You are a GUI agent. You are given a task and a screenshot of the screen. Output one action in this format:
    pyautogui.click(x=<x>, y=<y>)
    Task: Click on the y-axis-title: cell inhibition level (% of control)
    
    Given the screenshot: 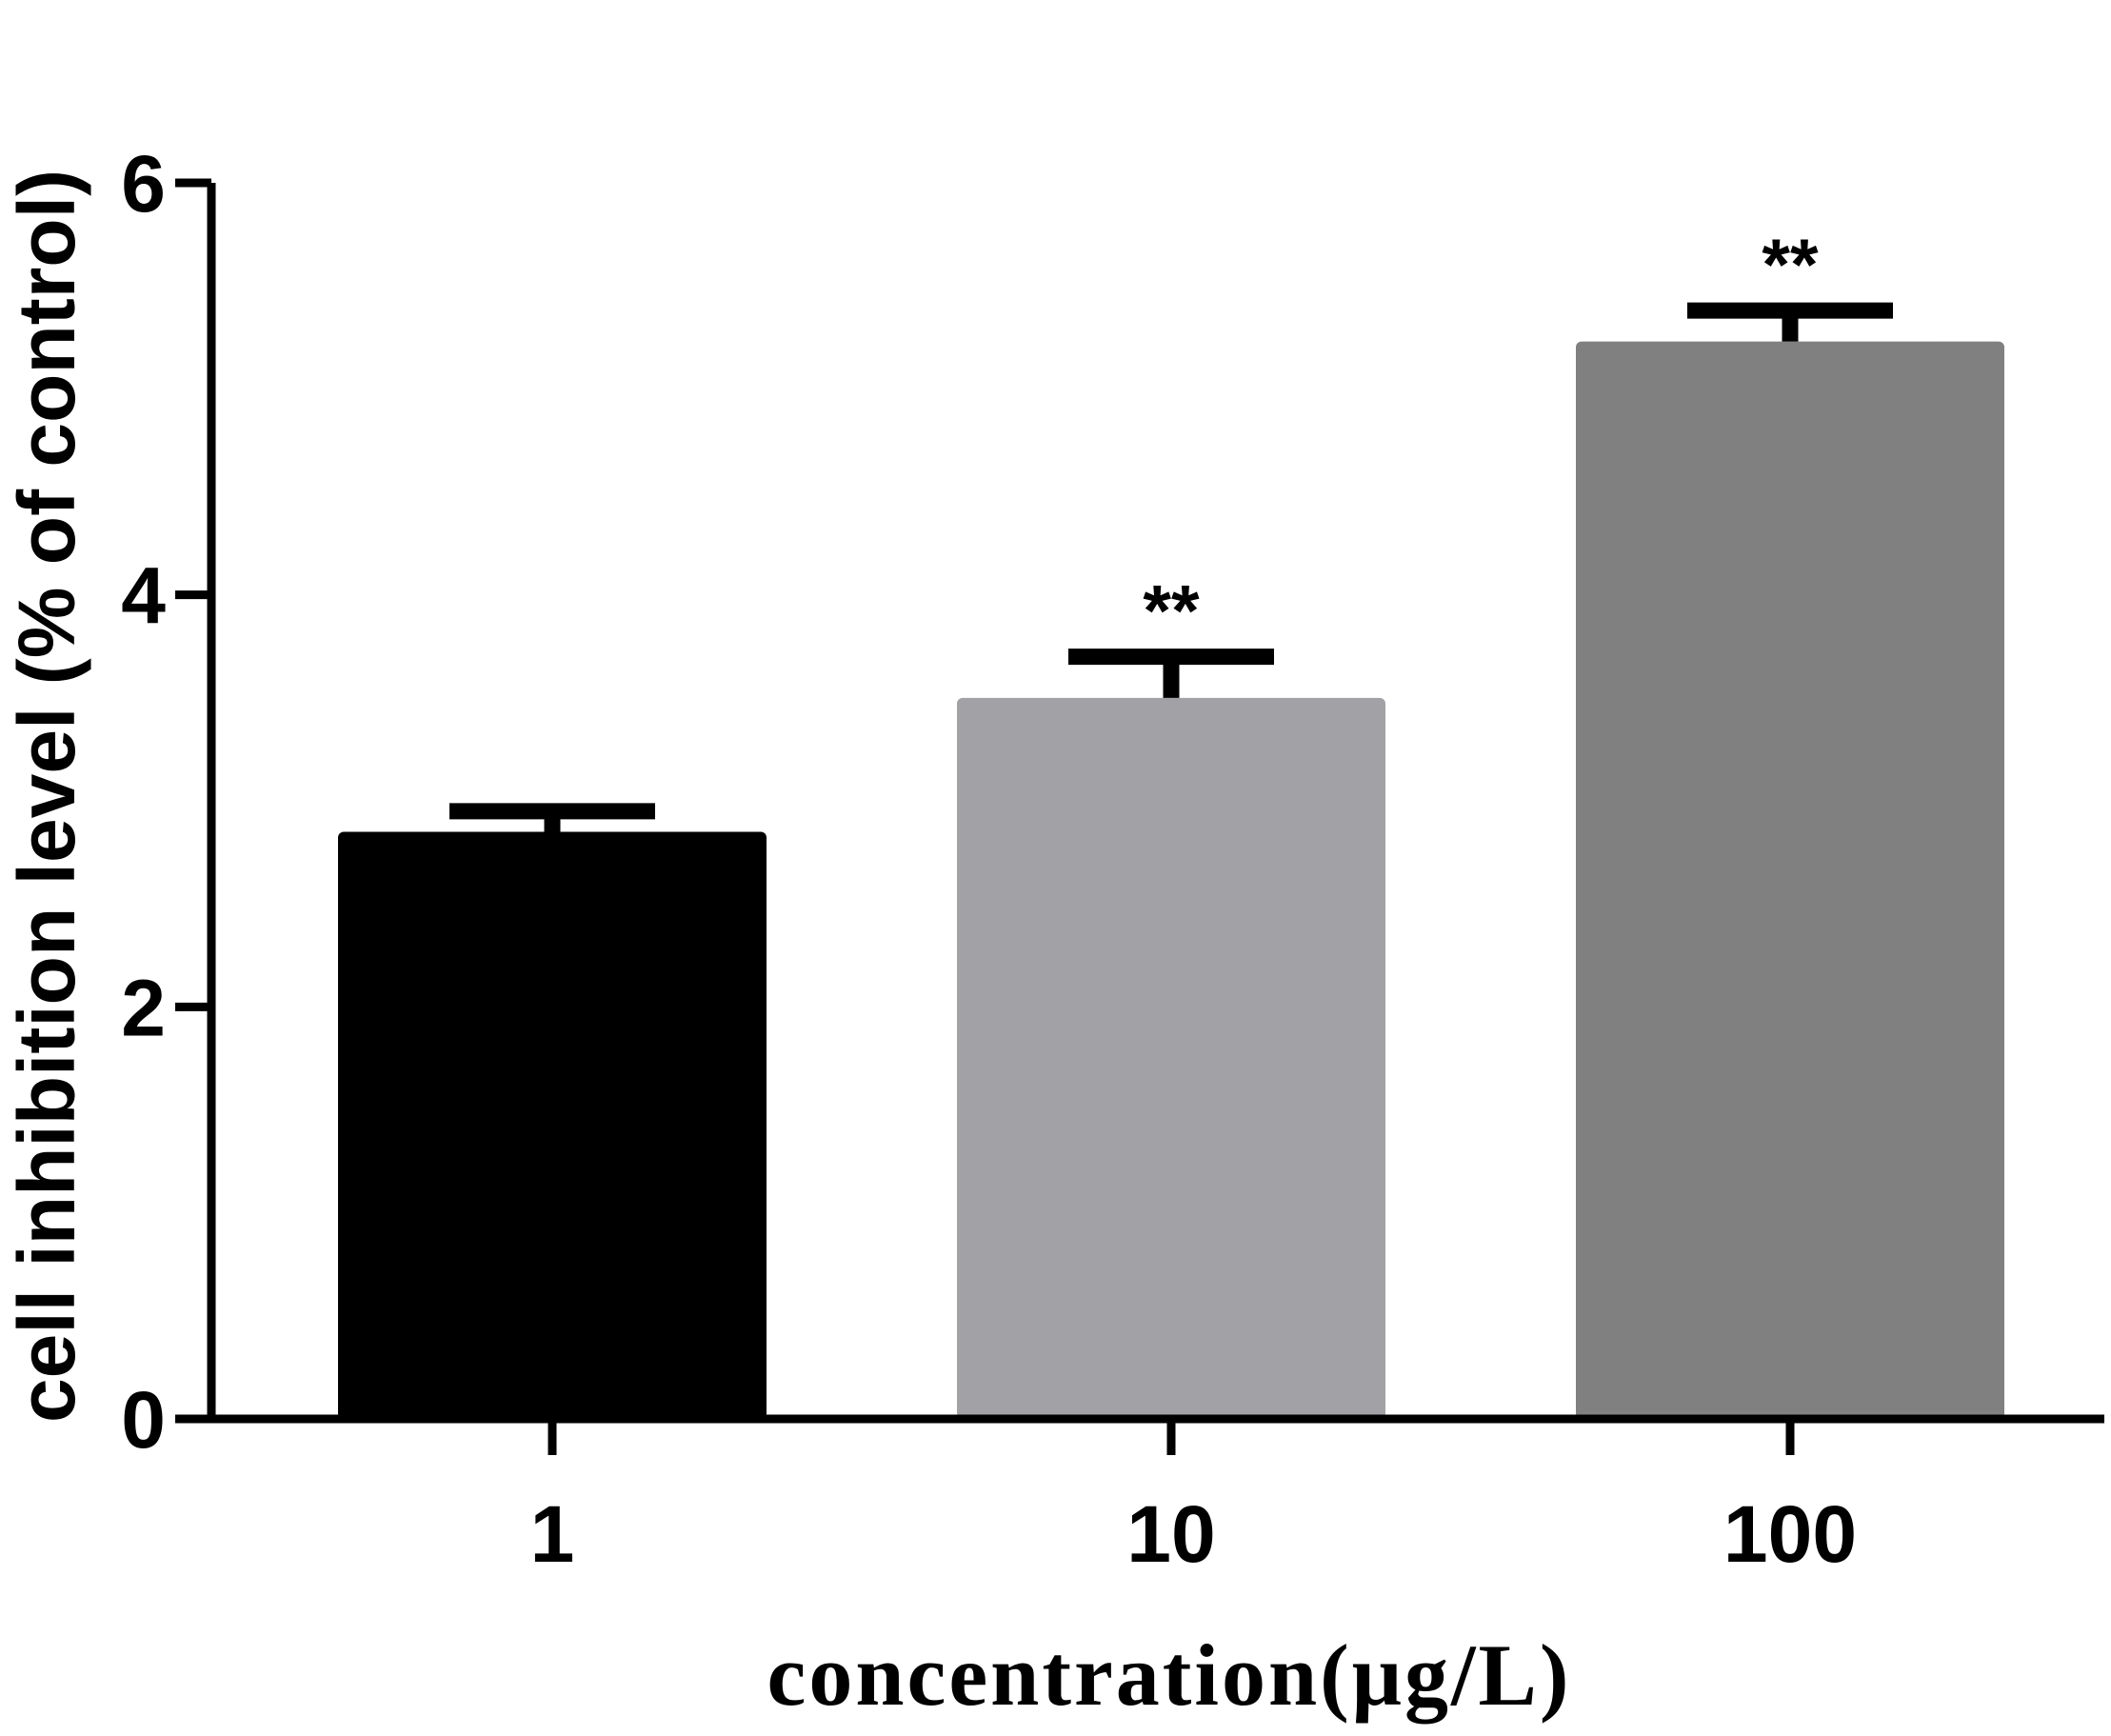 What is the action you would take?
    pyautogui.click(x=46, y=796)
    